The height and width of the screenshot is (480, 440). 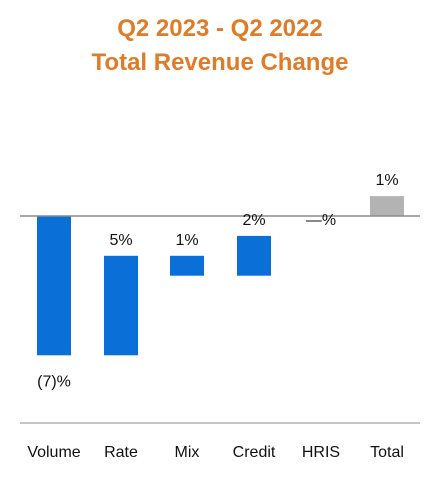 I want to click on category-label-total: Total, so click(x=387, y=452).